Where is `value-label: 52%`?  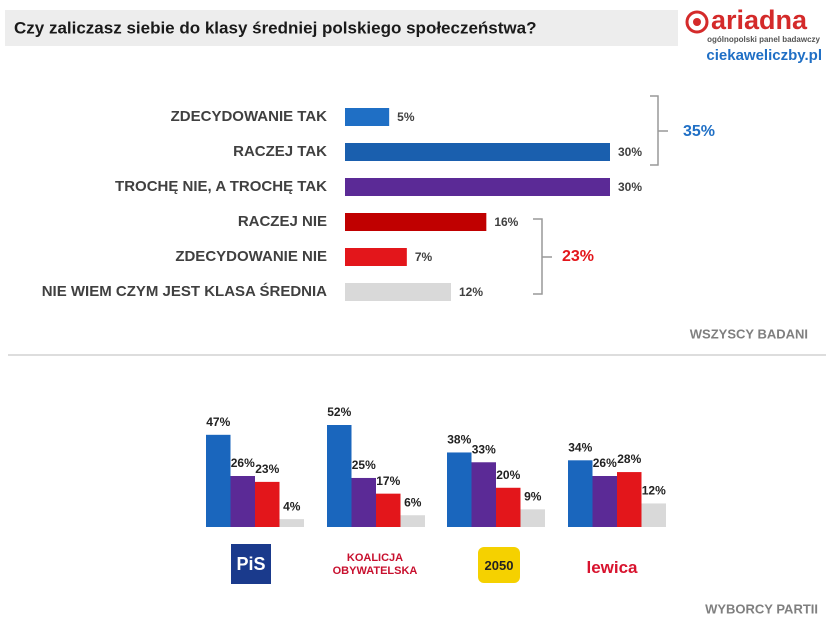 value-label: 52% is located at coordinates (339, 412).